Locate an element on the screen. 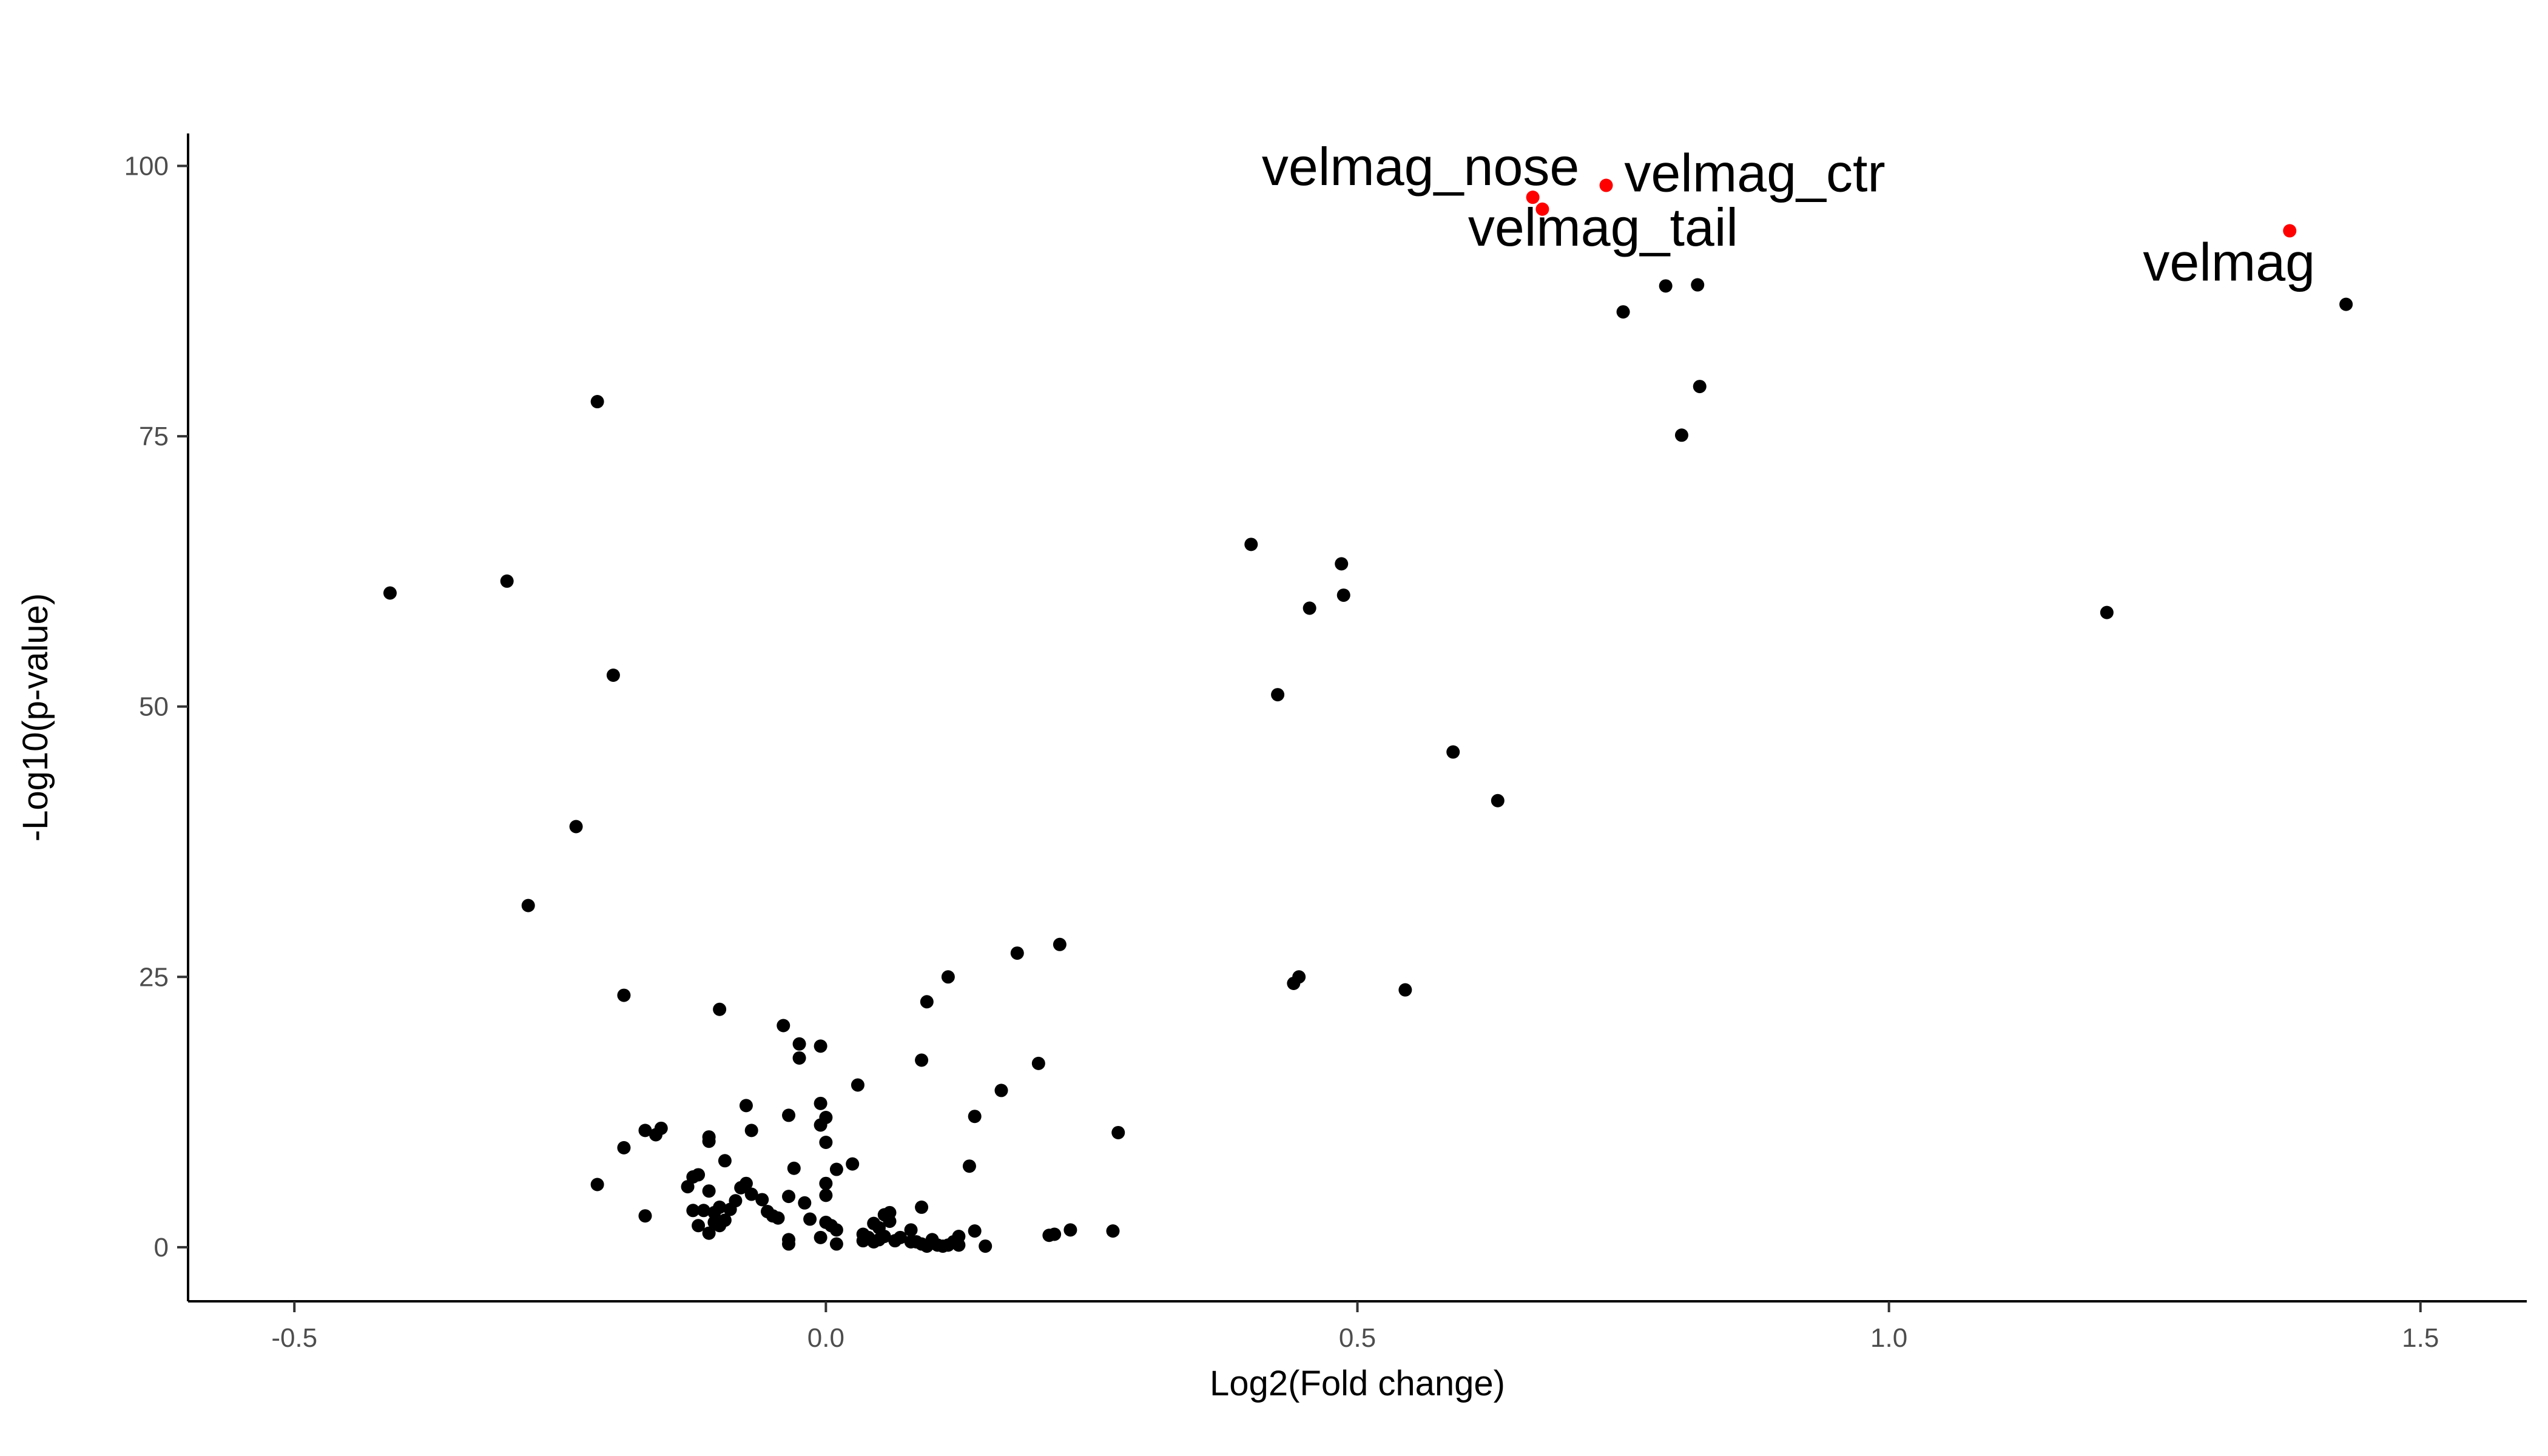 The width and height of the screenshot is (2548, 1456). y-tick-label: 50 is located at coordinates (154, 707).